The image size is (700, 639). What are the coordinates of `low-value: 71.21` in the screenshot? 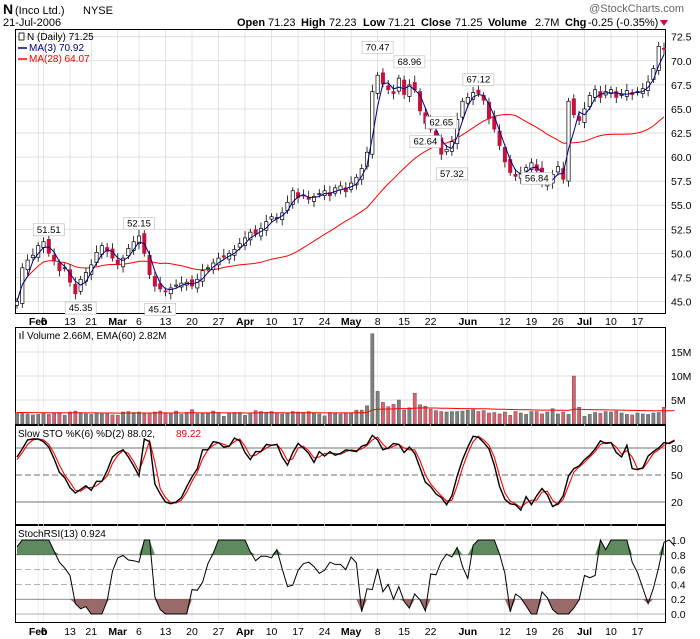 It's located at (402, 23).